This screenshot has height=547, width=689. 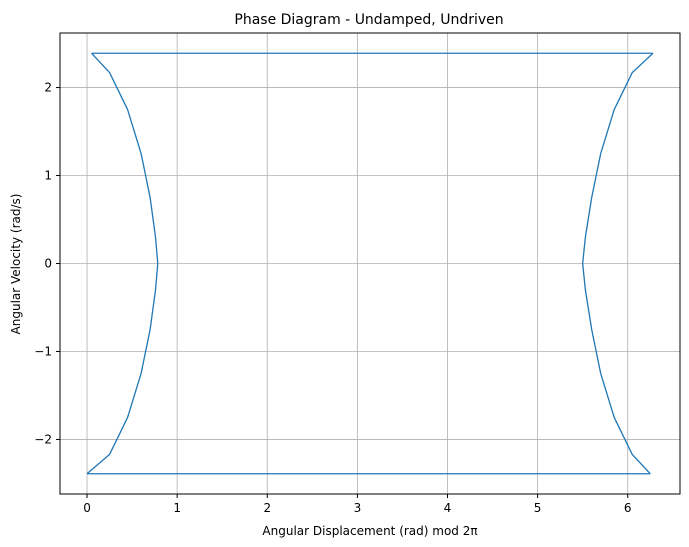 I want to click on y-tick-label-4: 2, so click(x=48, y=88).